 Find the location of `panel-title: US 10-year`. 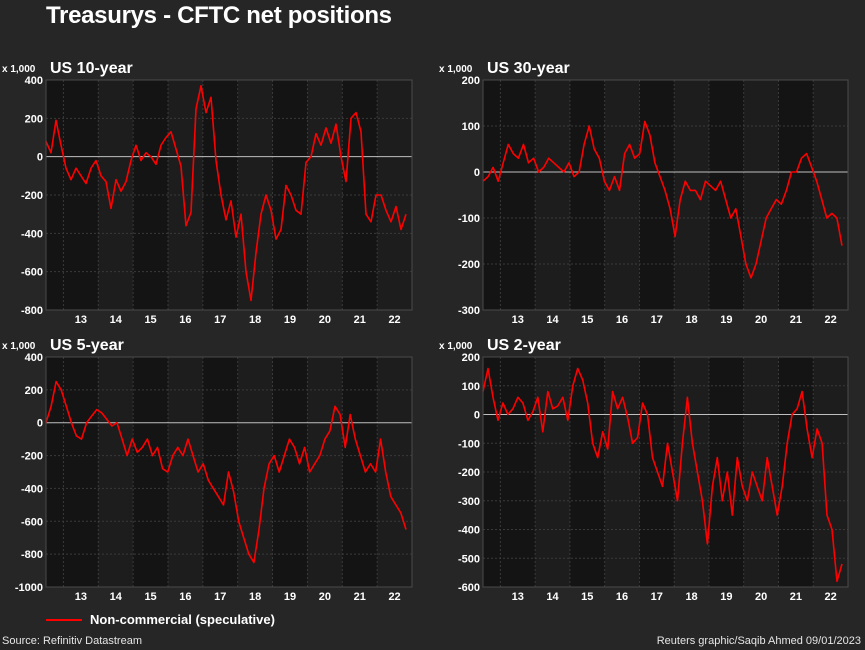

panel-title: US 10-year is located at coordinates (91, 68).